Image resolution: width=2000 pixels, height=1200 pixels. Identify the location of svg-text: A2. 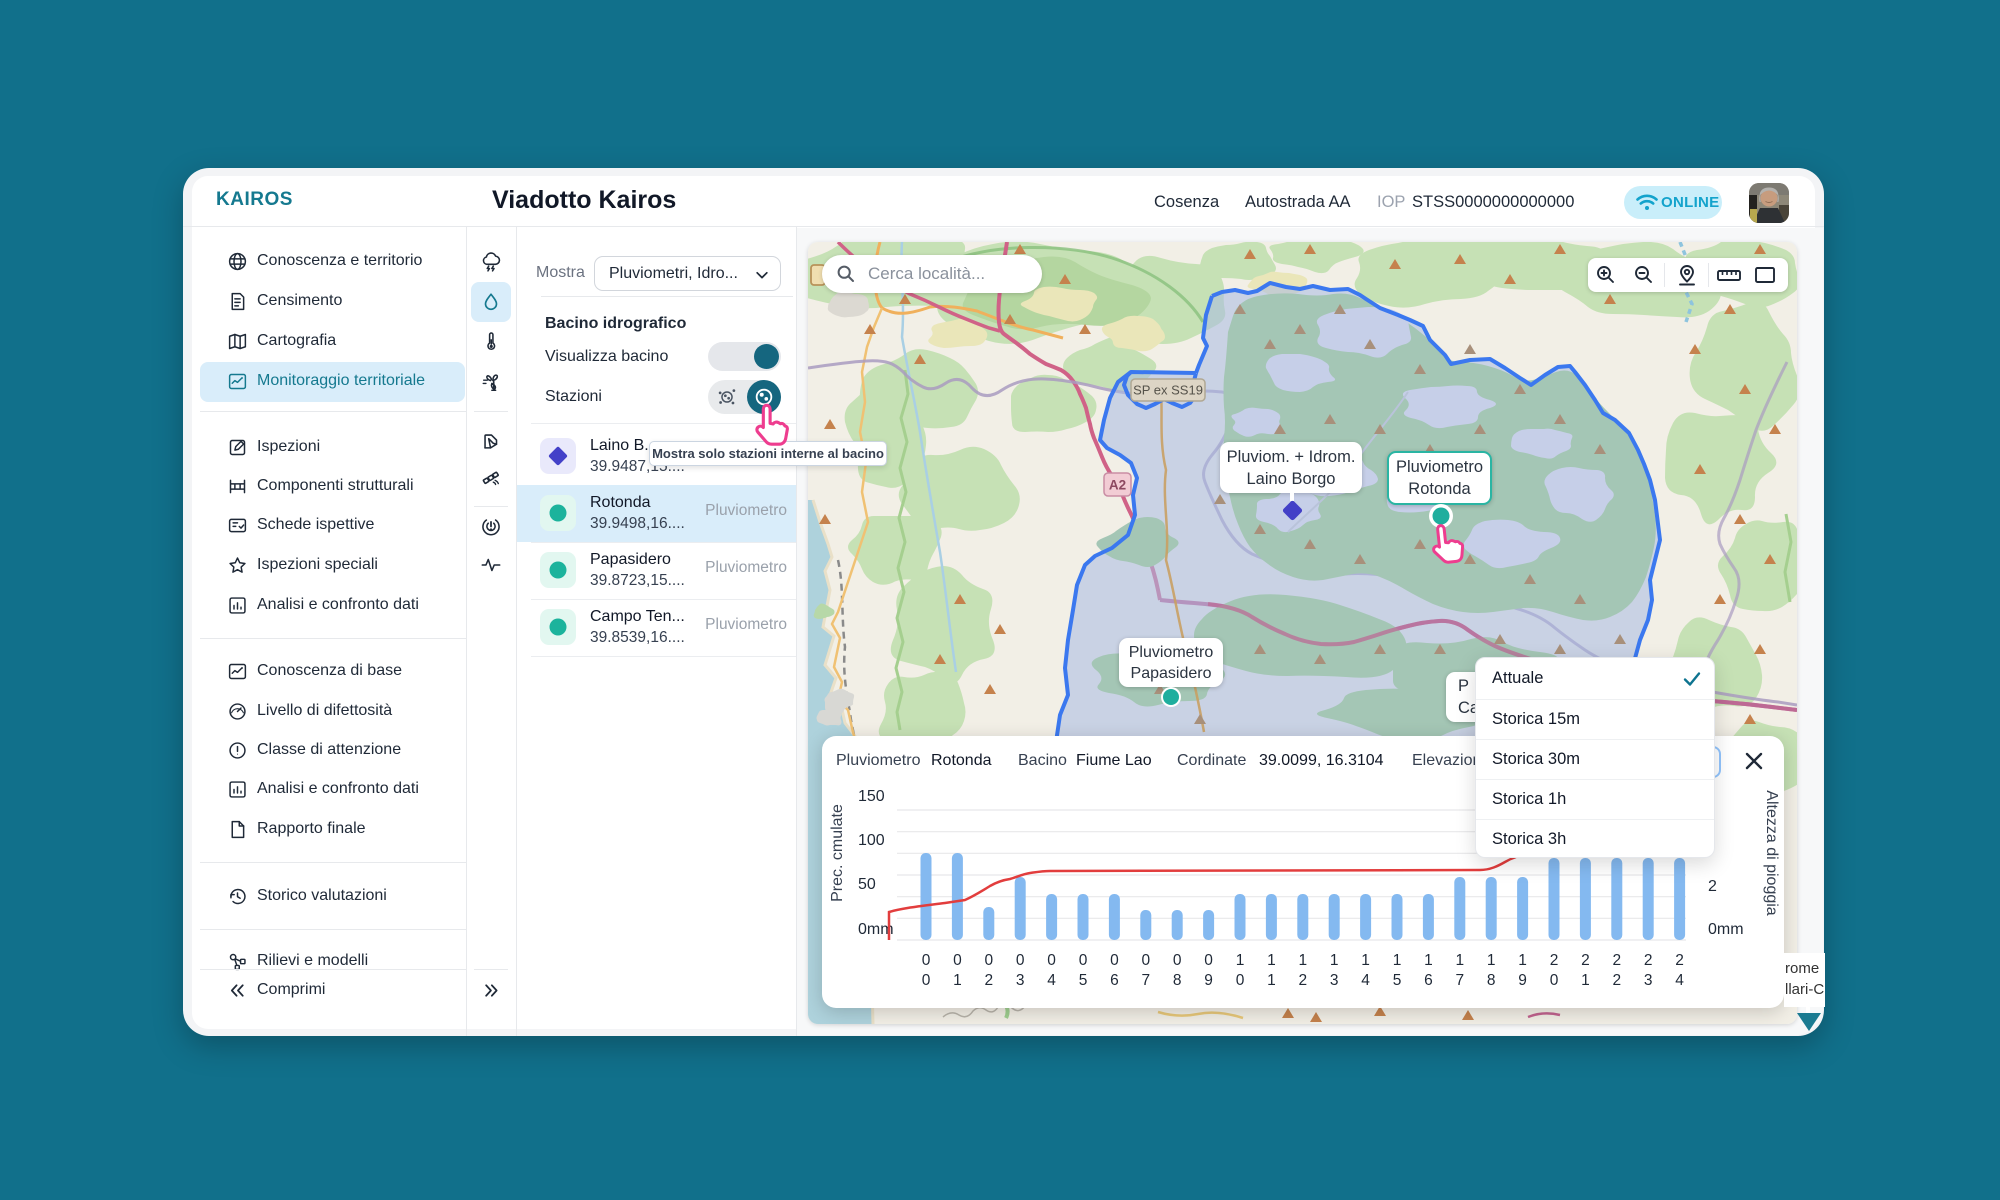
(1117, 485).